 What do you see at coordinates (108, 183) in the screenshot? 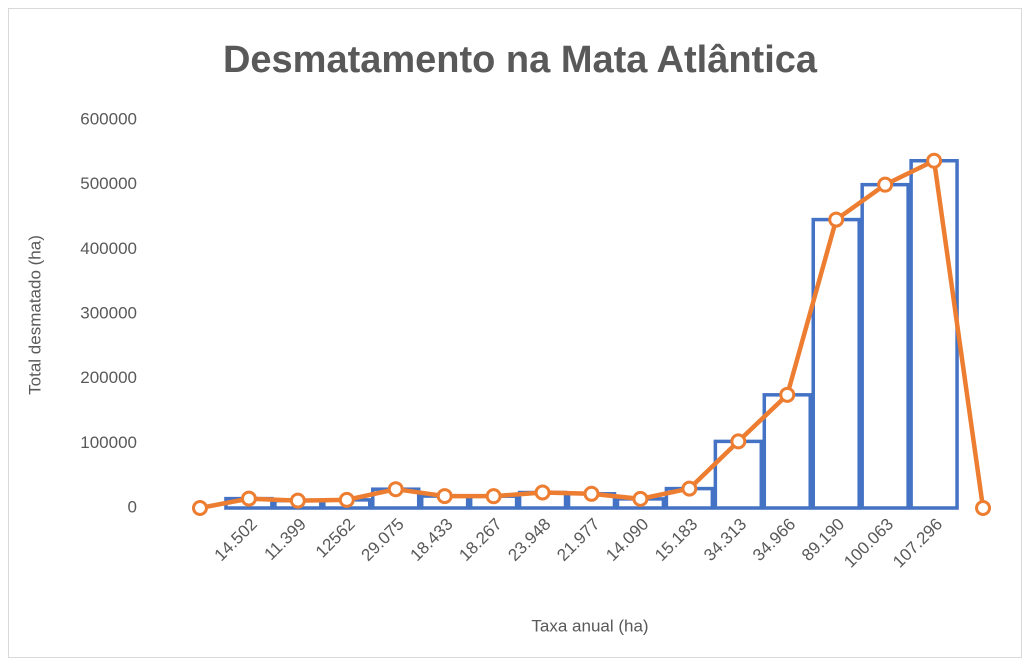
I see `y-tick-label: 500000` at bounding box center [108, 183].